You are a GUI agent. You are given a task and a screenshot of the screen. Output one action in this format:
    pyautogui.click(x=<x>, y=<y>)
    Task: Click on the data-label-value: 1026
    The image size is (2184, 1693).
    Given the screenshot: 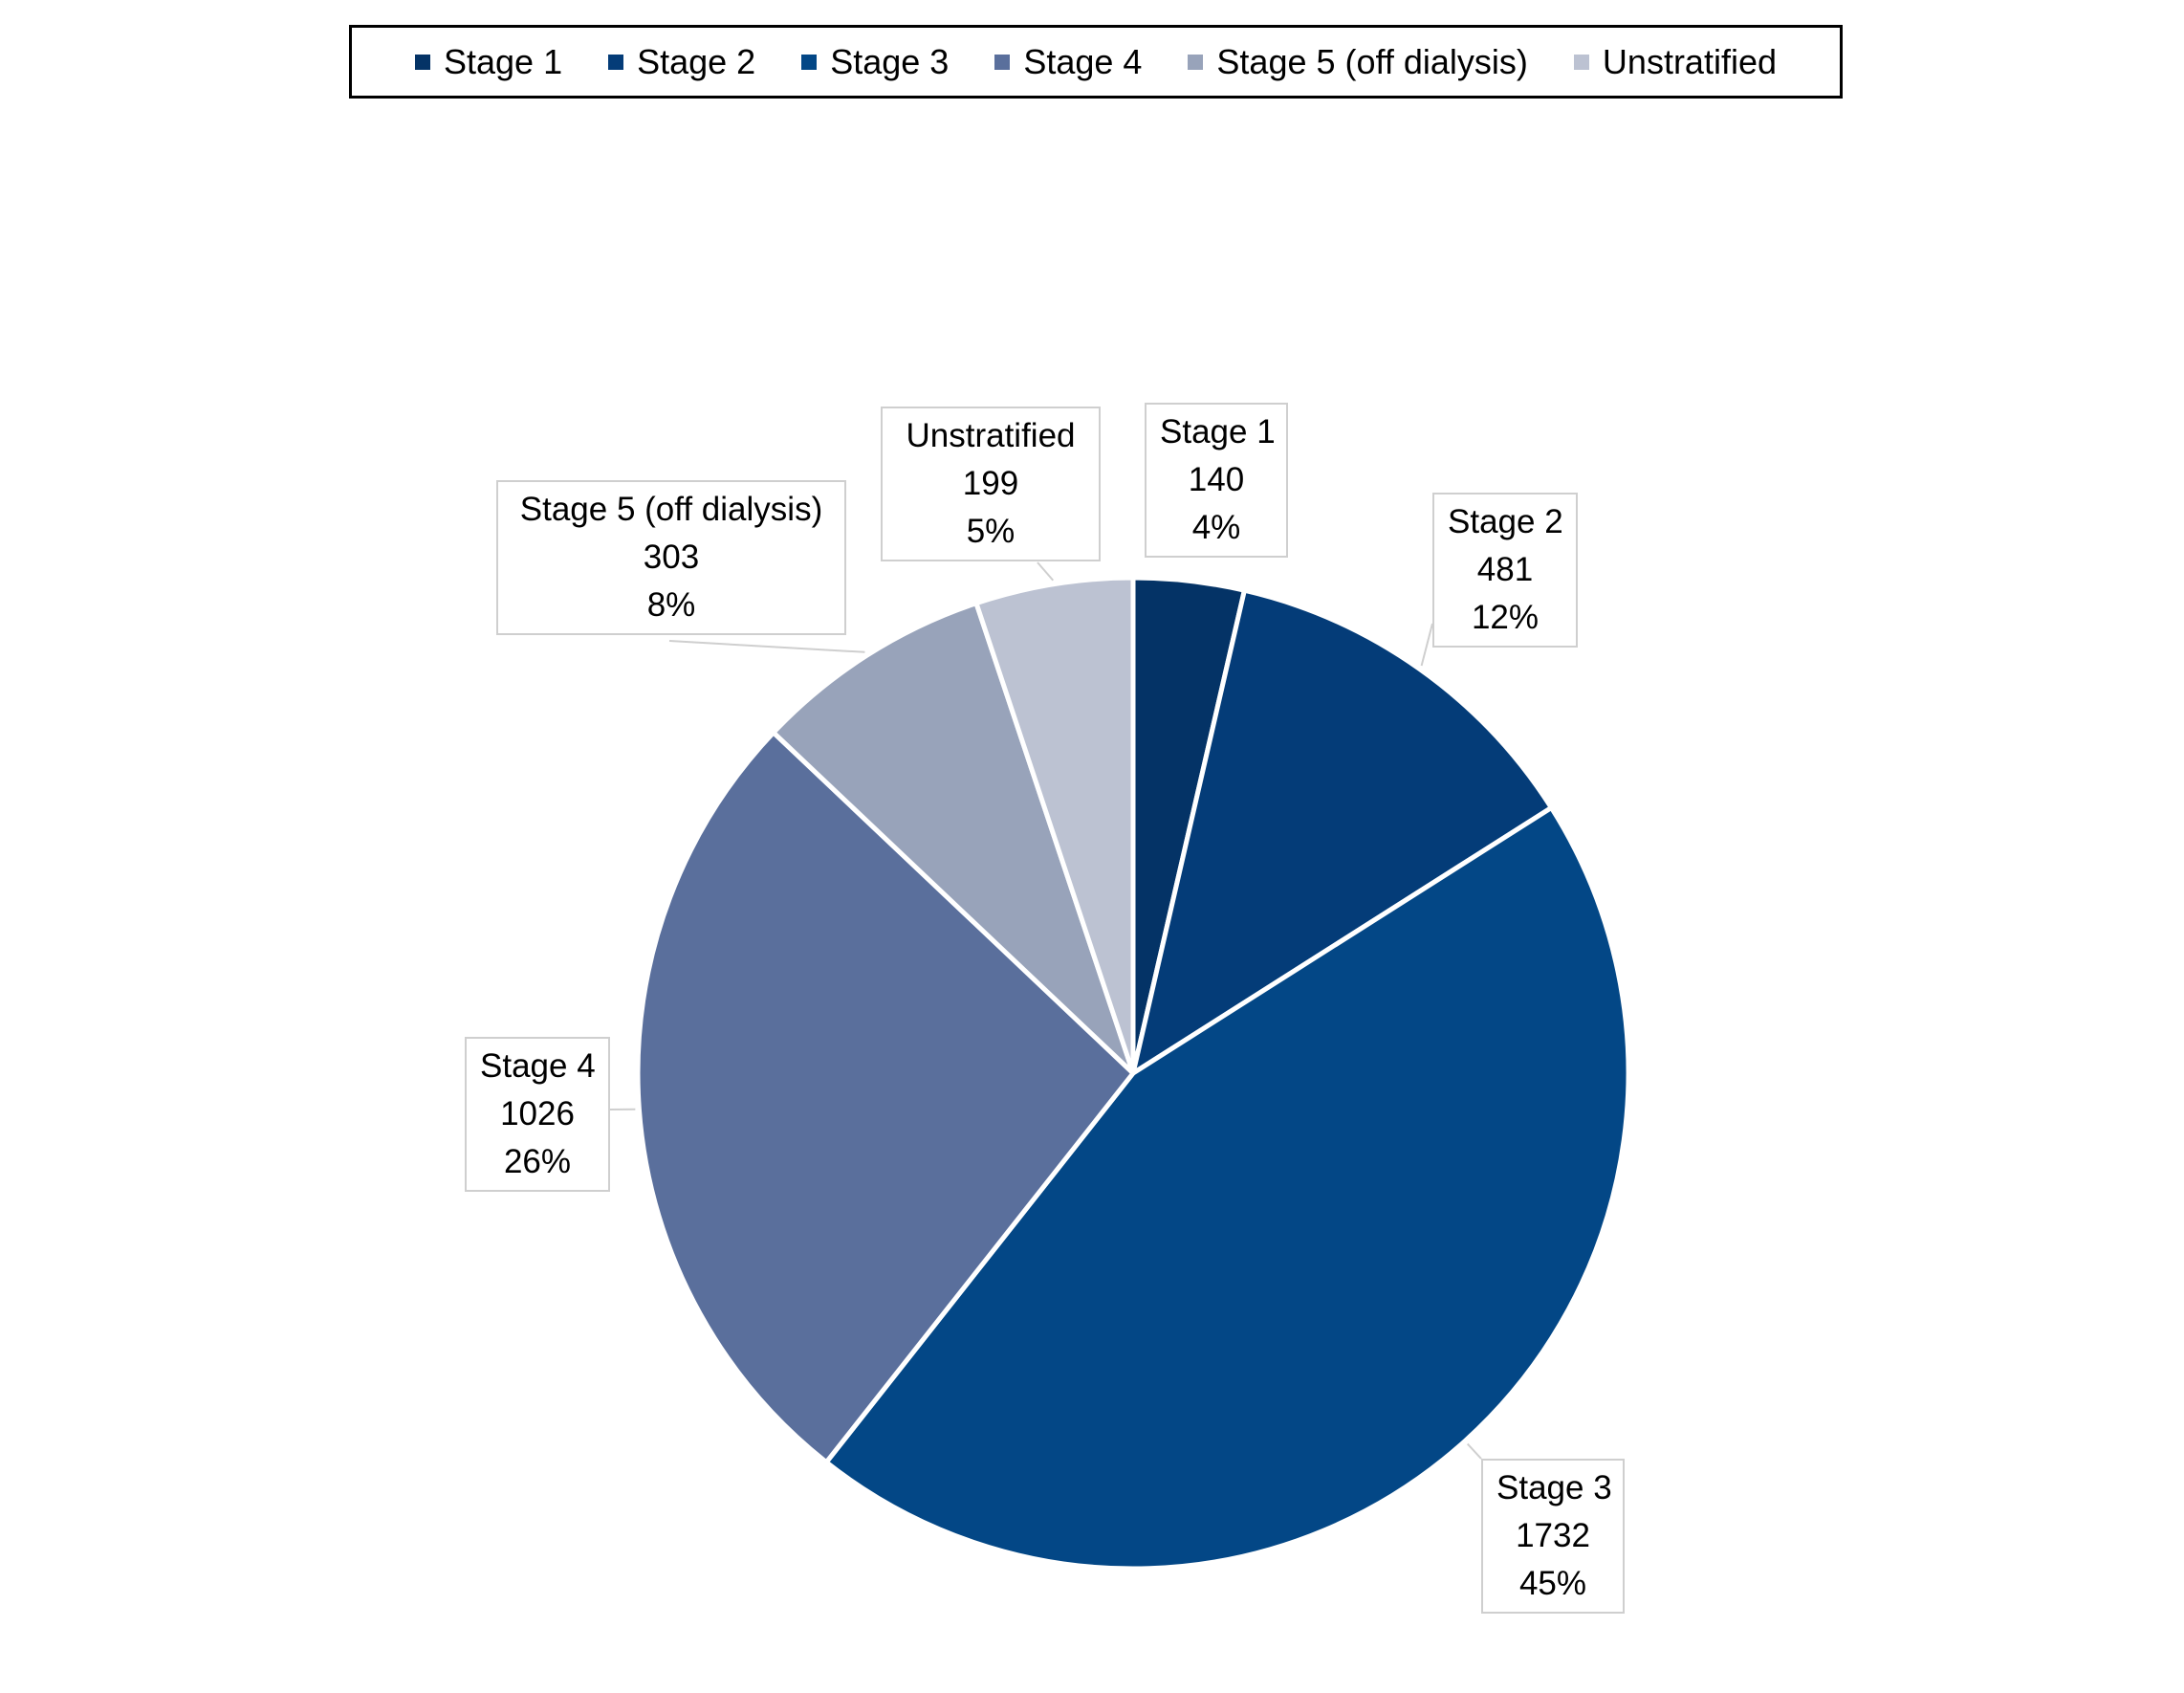 What is the action you would take?
    pyautogui.click(x=537, y=1113)
    